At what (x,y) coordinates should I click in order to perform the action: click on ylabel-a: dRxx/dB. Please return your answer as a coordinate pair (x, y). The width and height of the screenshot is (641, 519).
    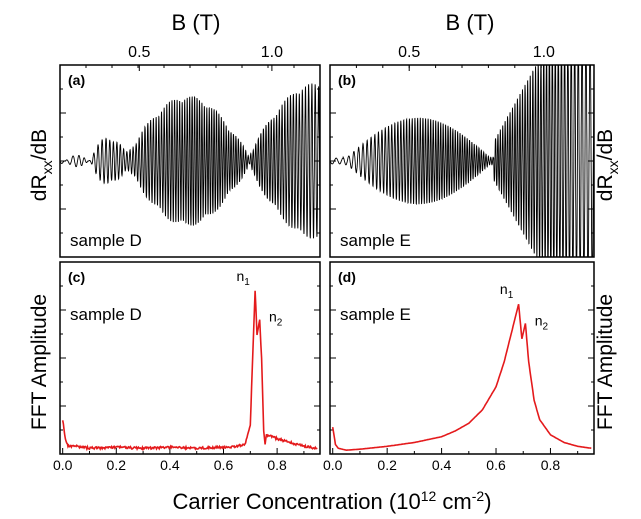
    Looking at the image, I should click on (41, 165).